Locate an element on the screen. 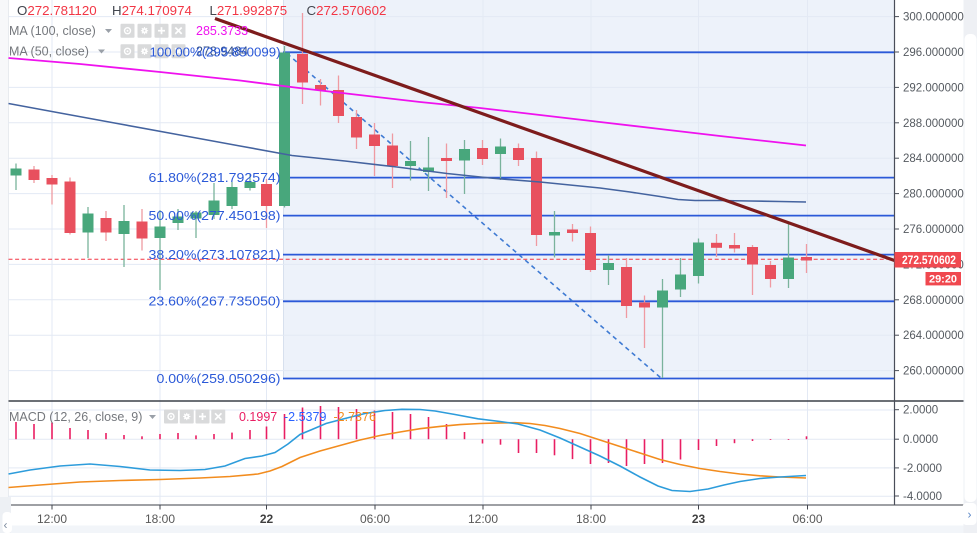  svg-text: 284.000000 is located at coordinates (933, 159).